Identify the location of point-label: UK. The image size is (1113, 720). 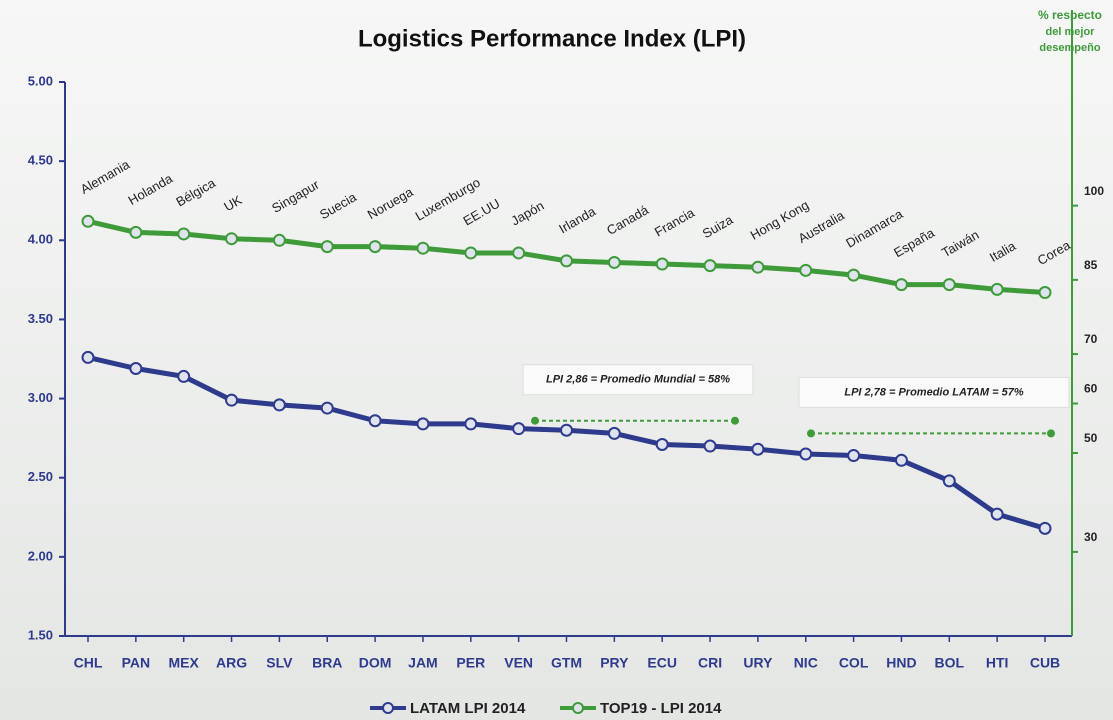
(232, 203).